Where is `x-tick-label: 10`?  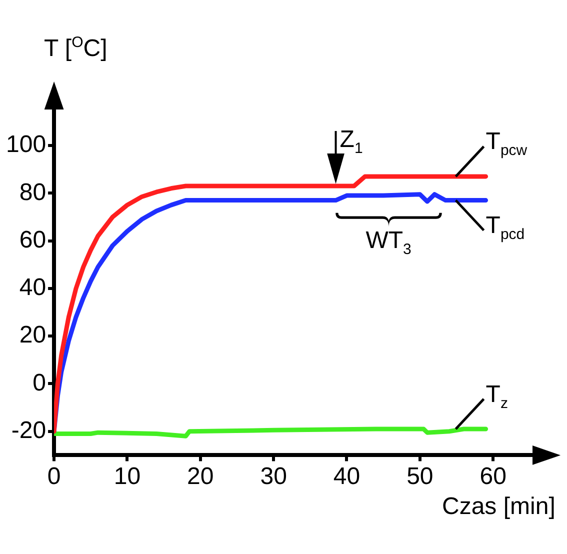 x-tick-label: 10 is located at coordinates (127, 476).